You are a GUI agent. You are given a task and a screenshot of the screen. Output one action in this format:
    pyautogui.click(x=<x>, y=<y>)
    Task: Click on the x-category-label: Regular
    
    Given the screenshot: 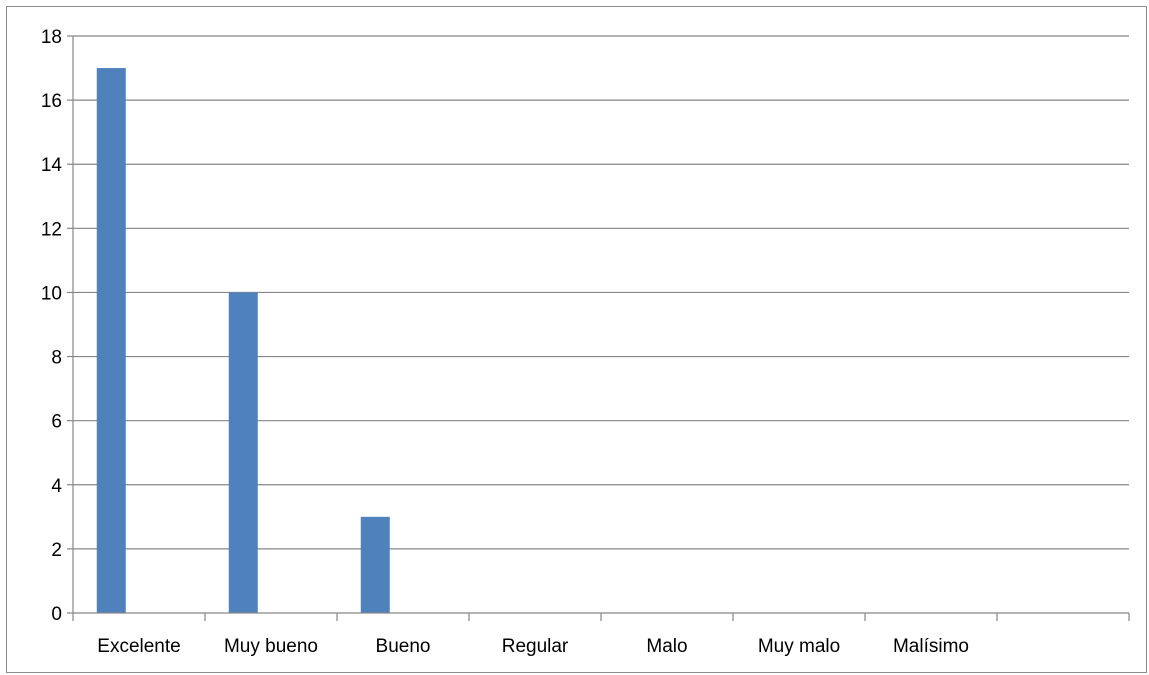 What is the action you would take?
    pyautogui.click(x=535, y=646)
    